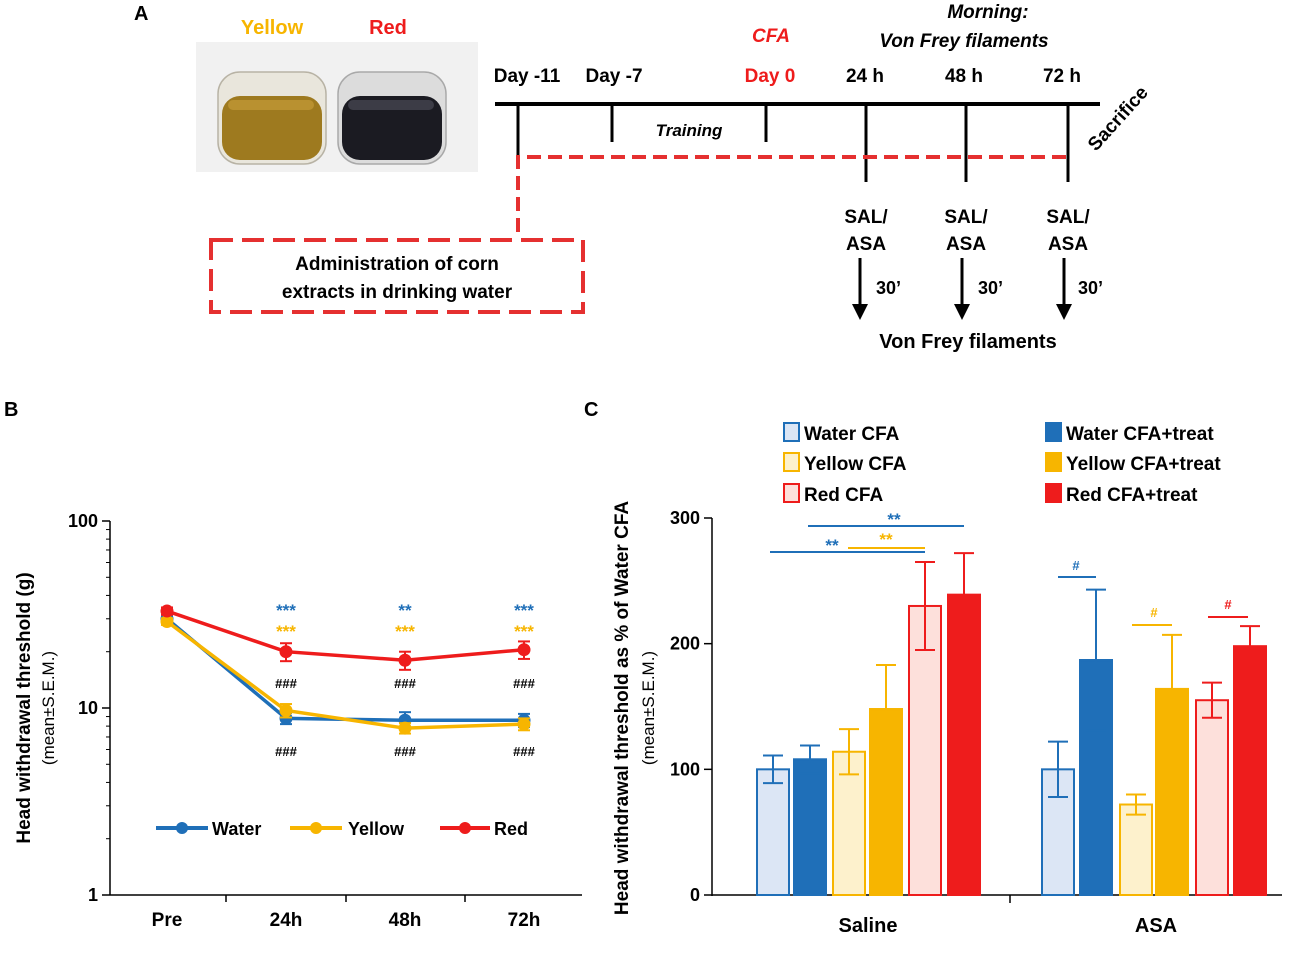  Describe the element at coordinates (1156, 926) in the screenshot. I see `c-xtick-label: ASA` at that location.